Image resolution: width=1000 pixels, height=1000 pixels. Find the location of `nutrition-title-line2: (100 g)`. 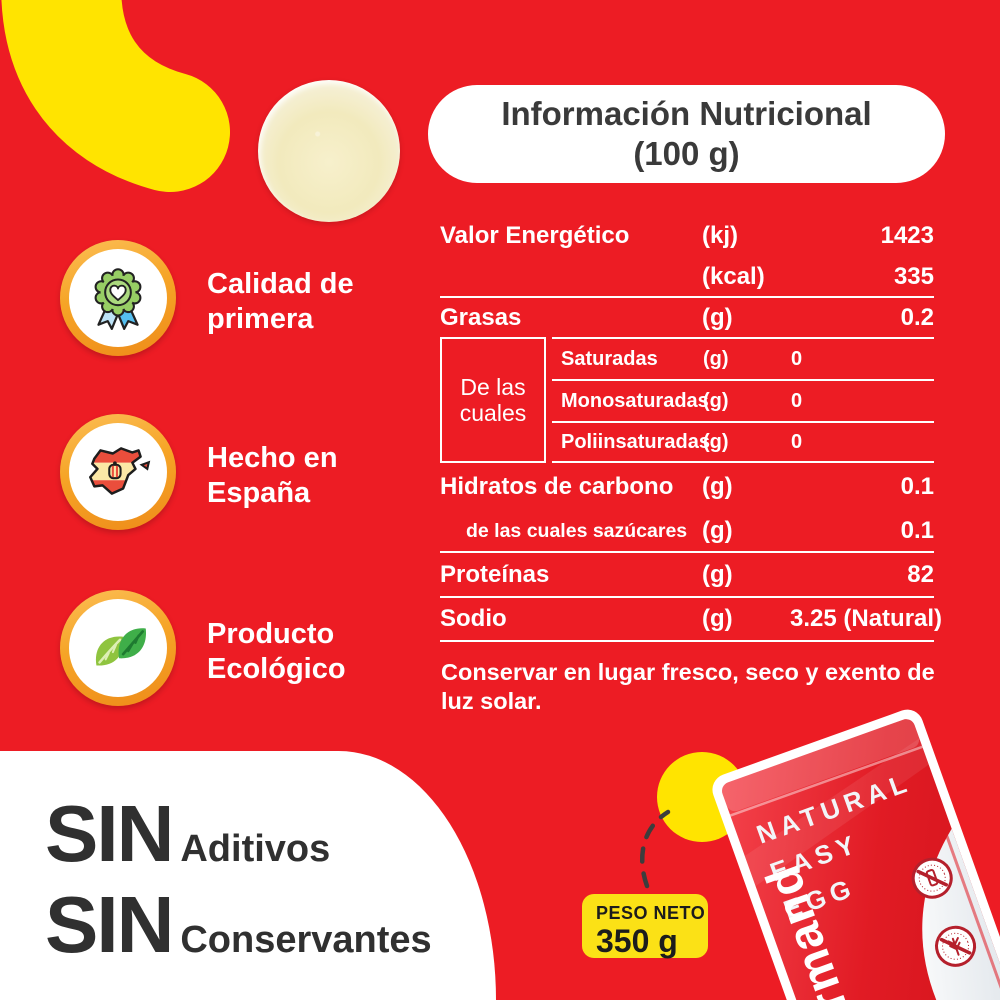

nutrition-title-line2: (100 g) is located at coordinates (686, 153).